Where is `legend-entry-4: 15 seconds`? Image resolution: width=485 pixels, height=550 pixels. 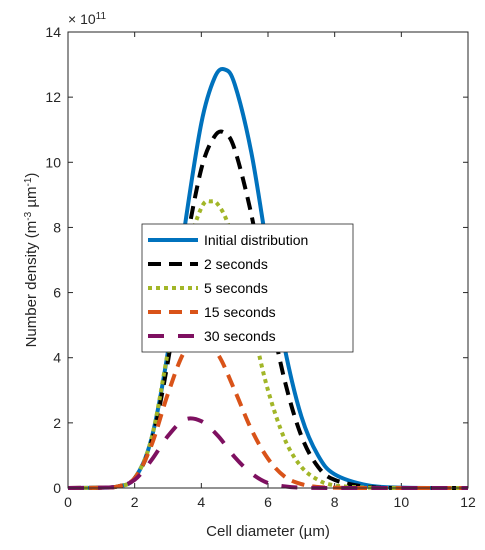 legend-entry-4: 15 seconds is located at coordinates (240, 312).